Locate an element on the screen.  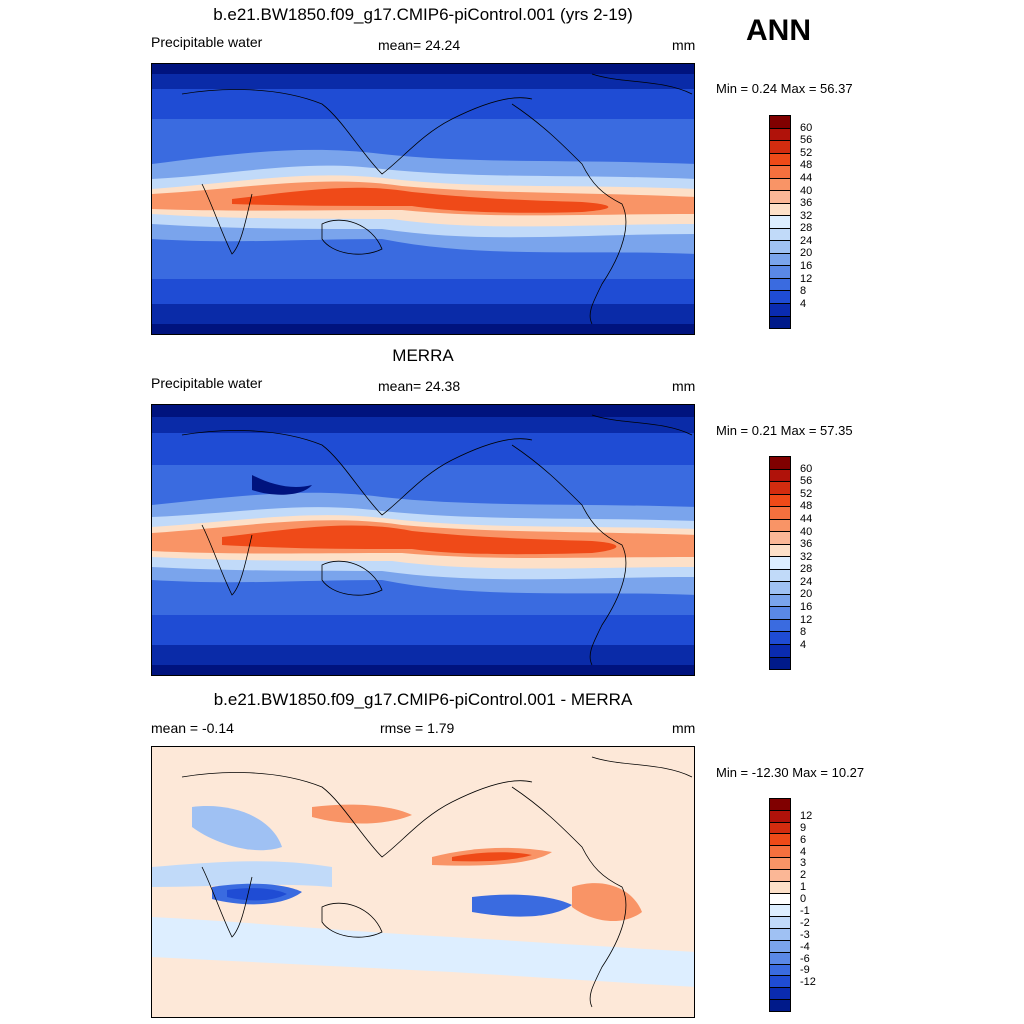
panel1-colorbar is located at coordinates (780, 222).